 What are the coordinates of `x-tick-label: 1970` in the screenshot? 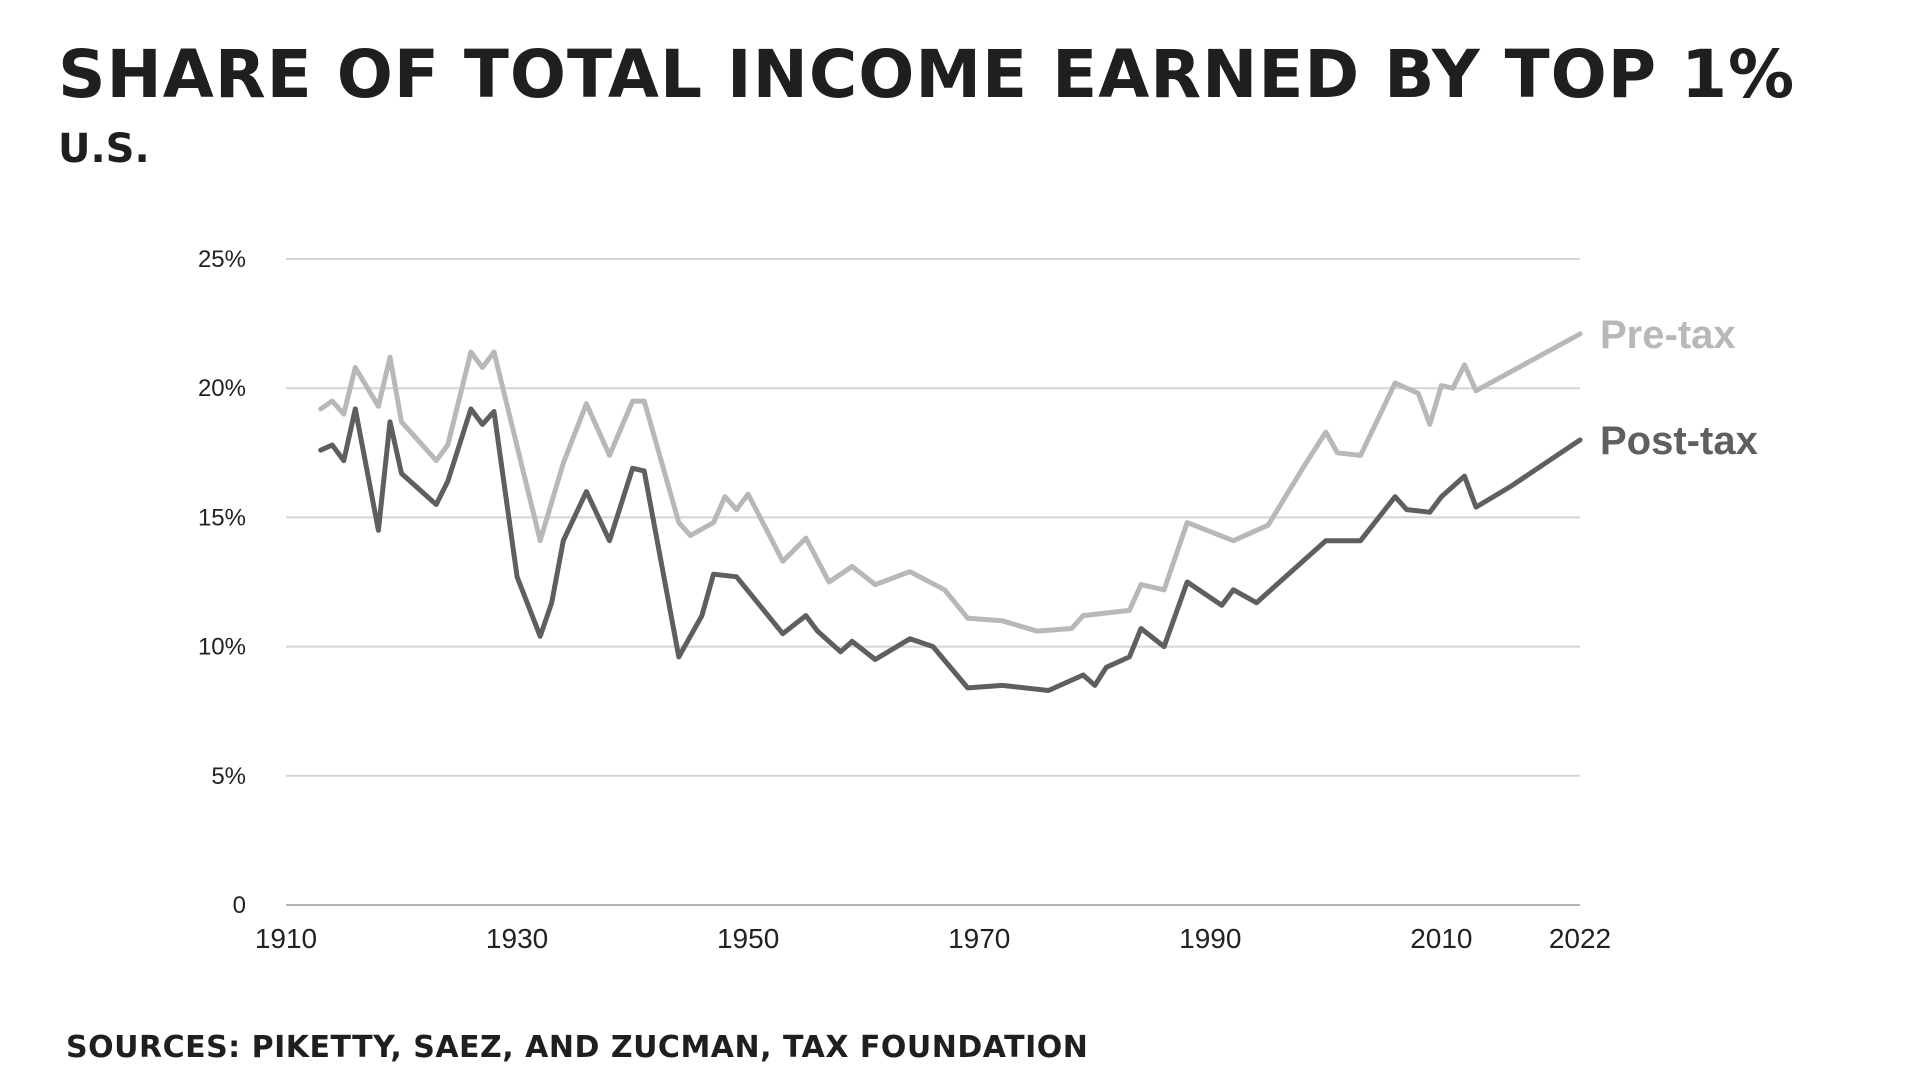 It's located at (979, 938).